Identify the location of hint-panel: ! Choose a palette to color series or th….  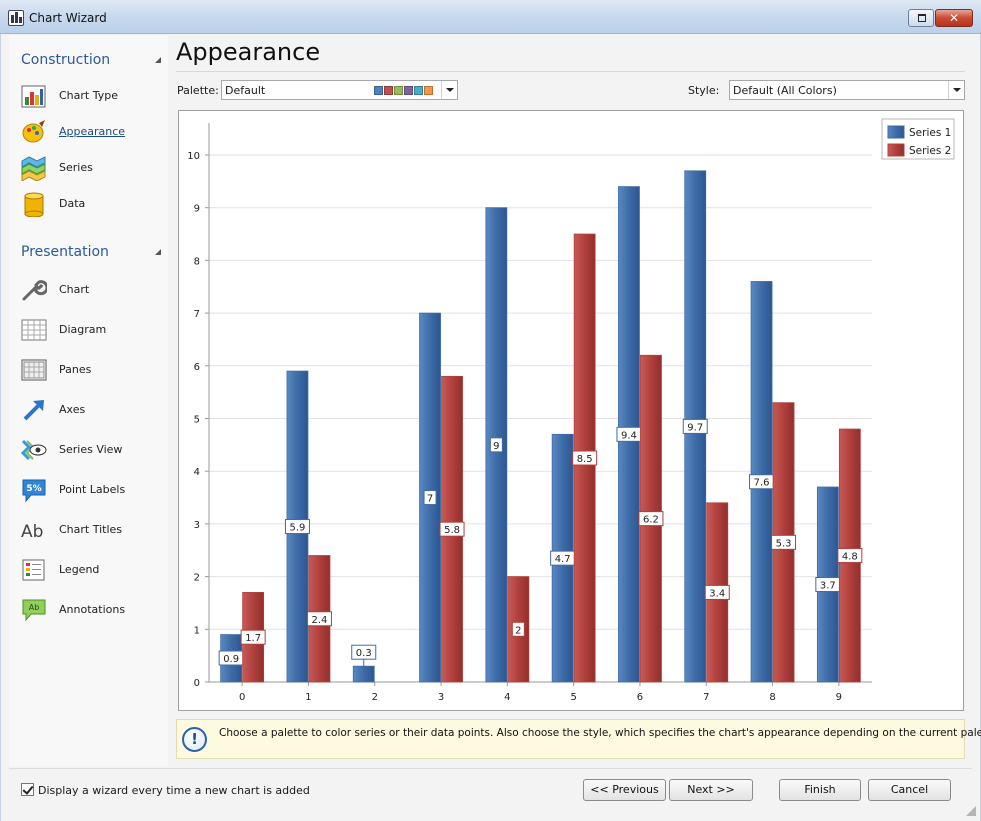
(578, 739).